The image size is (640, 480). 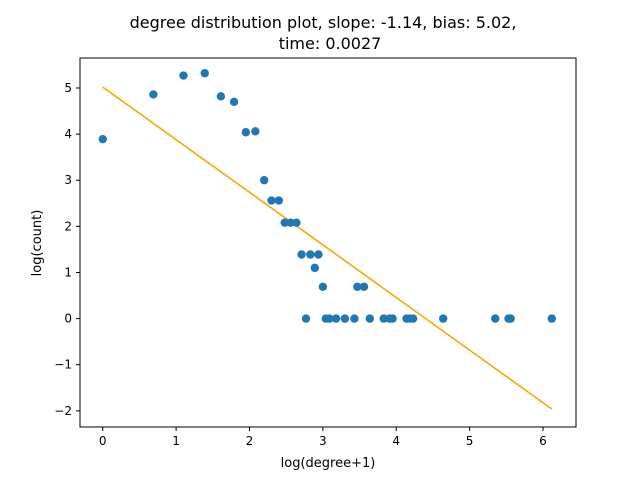 I want to click on x-axis-label: log(degree+1), so click(x=328, y=463).